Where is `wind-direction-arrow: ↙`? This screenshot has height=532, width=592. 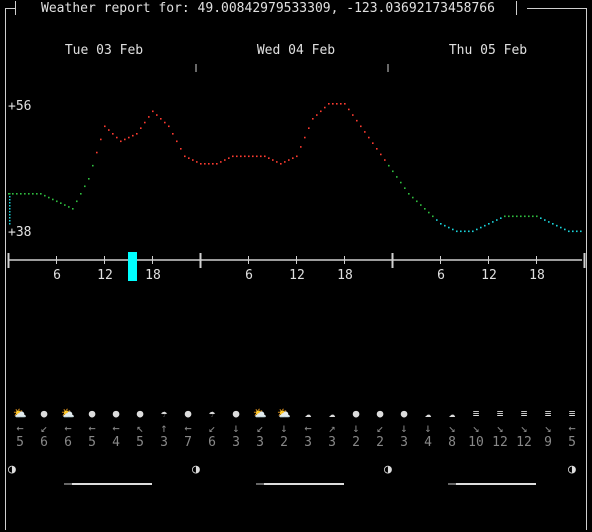
wind-direction-arrow: ↙ is located at coordinates (380, 428).